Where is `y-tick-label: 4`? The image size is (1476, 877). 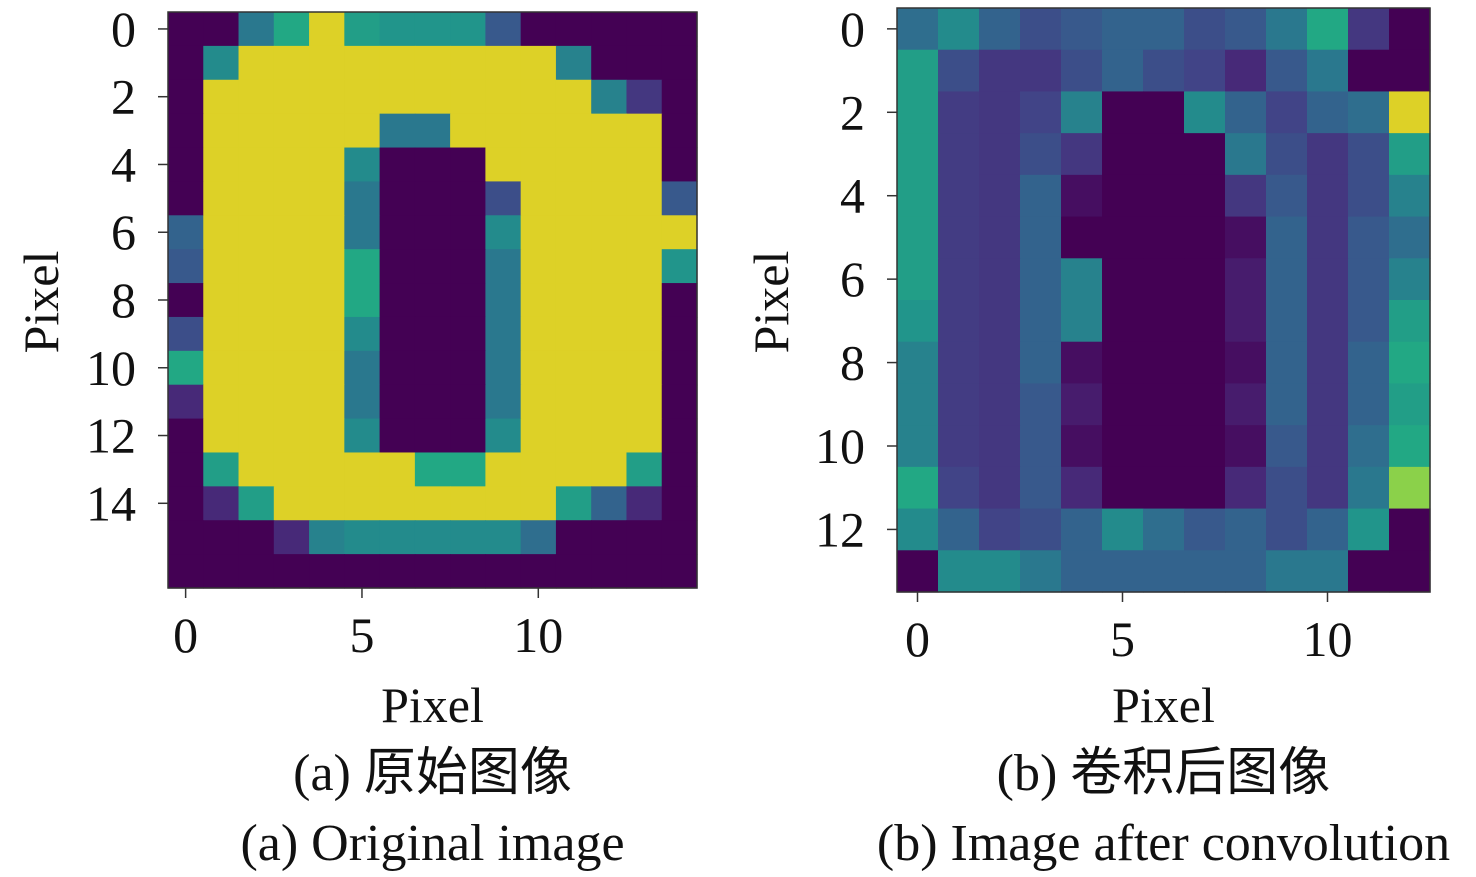
y-tick-label: 4 is located at coordinates (123, 164).